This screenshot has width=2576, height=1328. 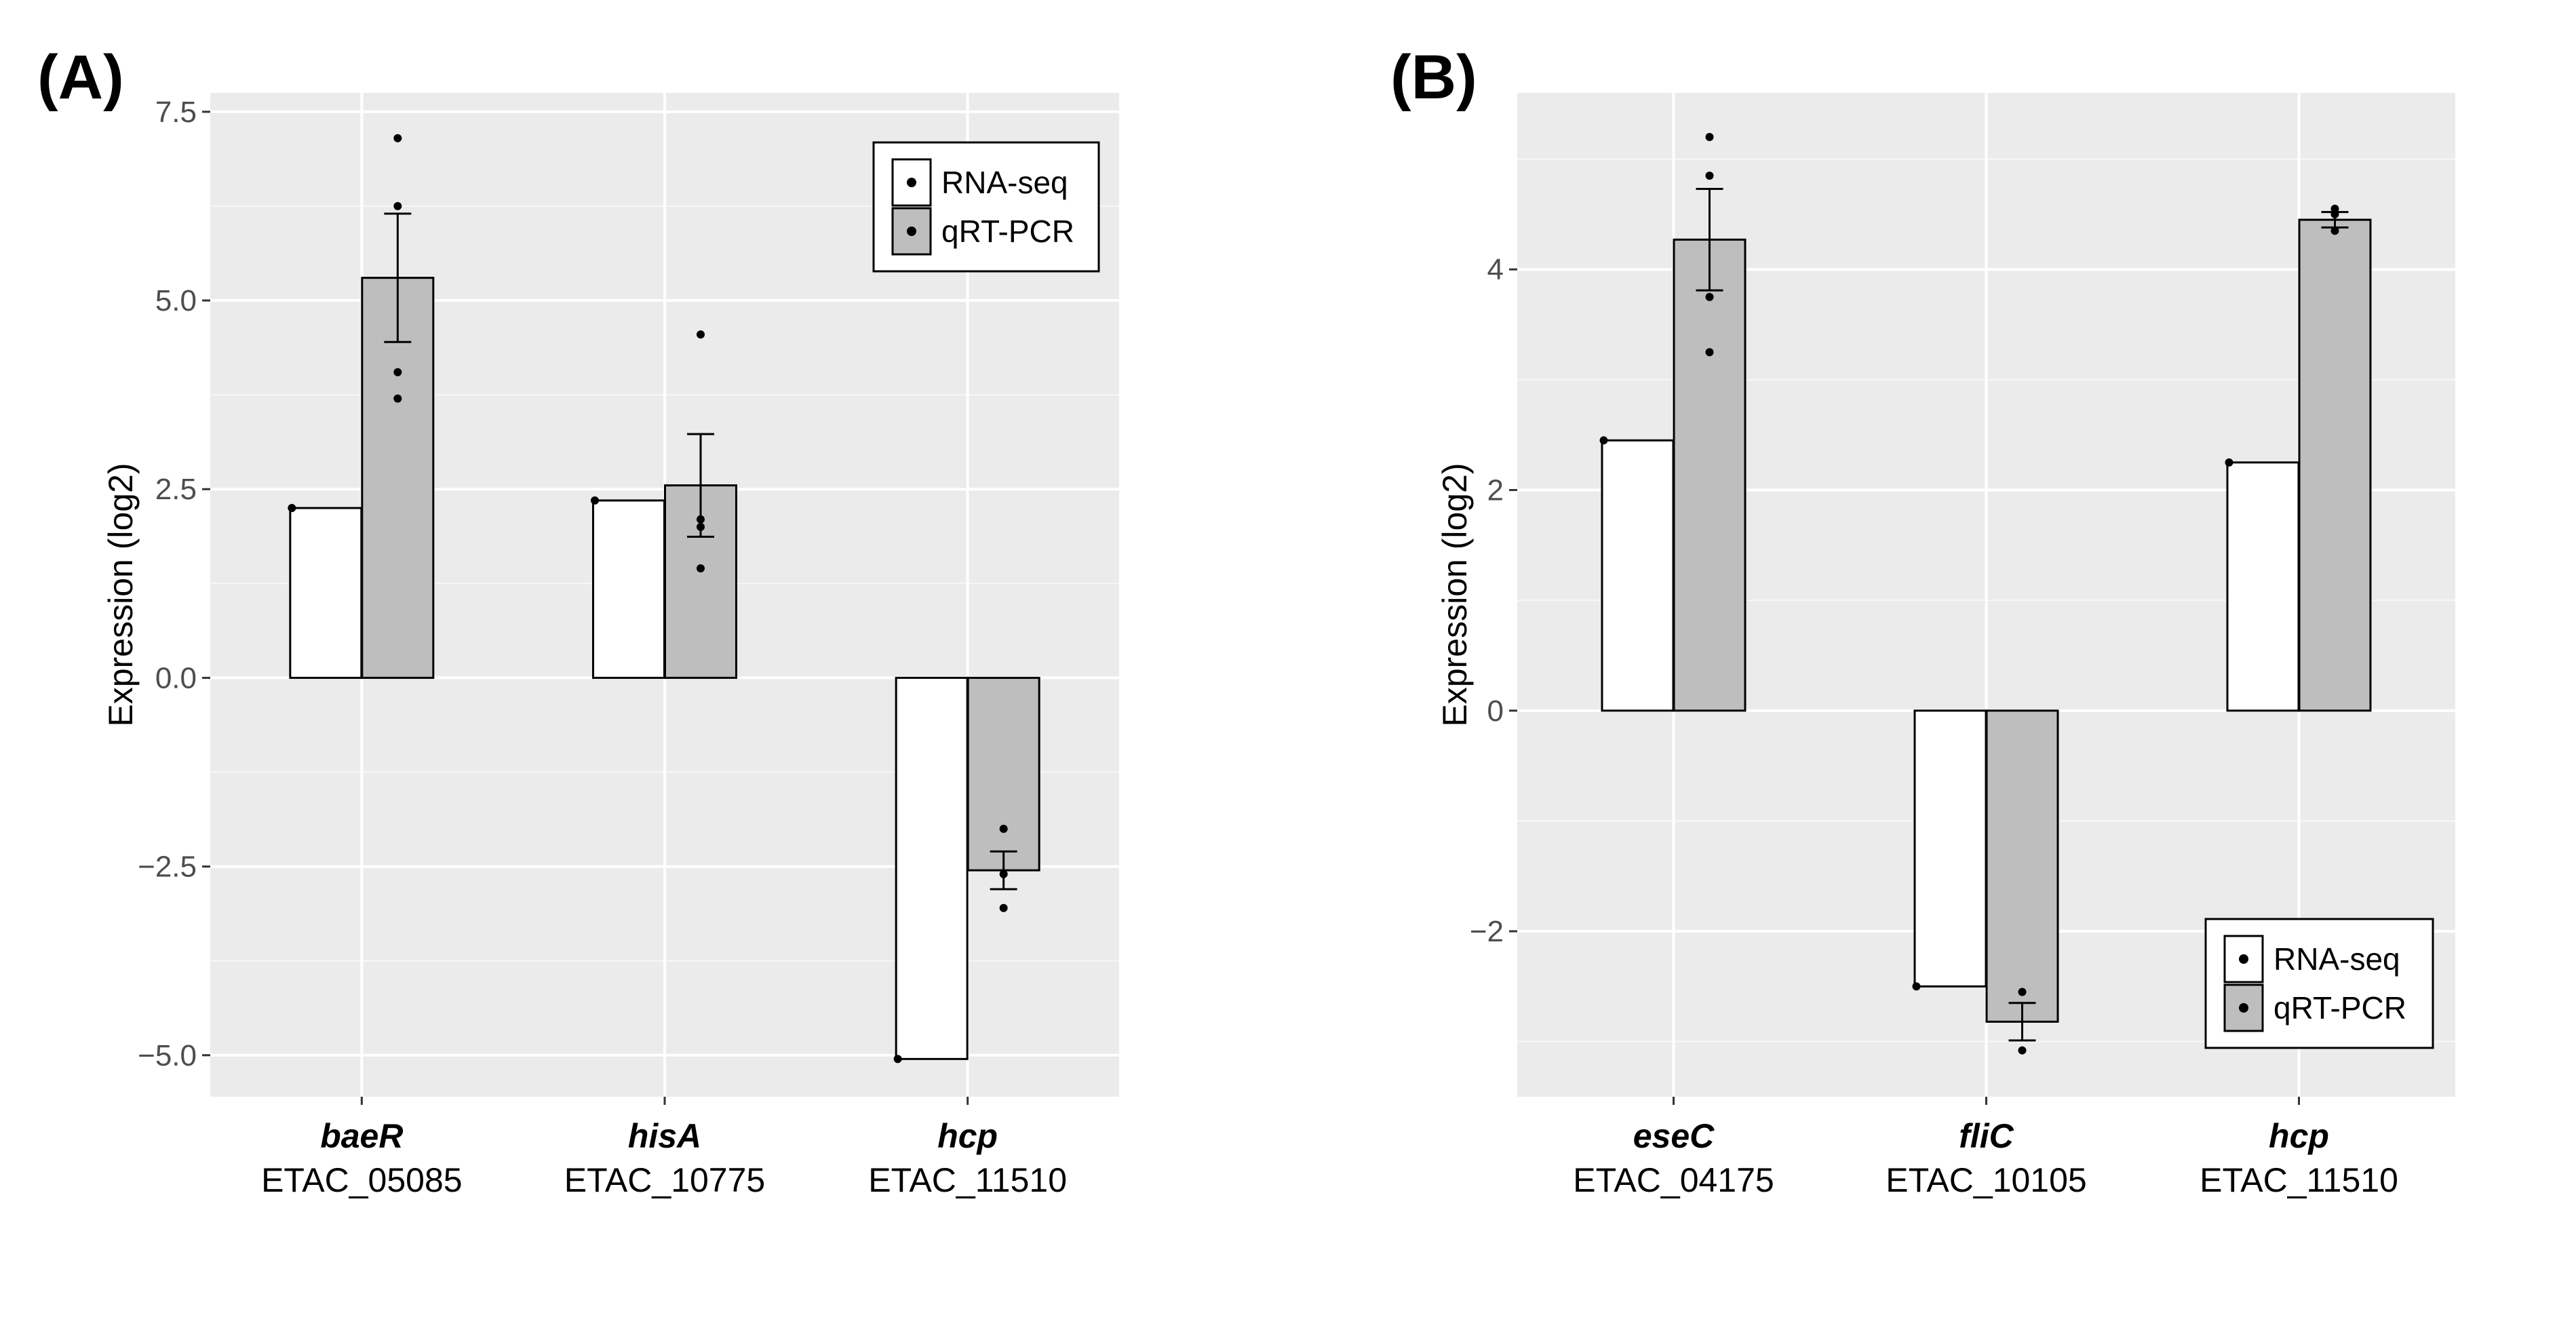 I want to click on legend-key-qrt-pcr, so click(x=2243, y=1007).